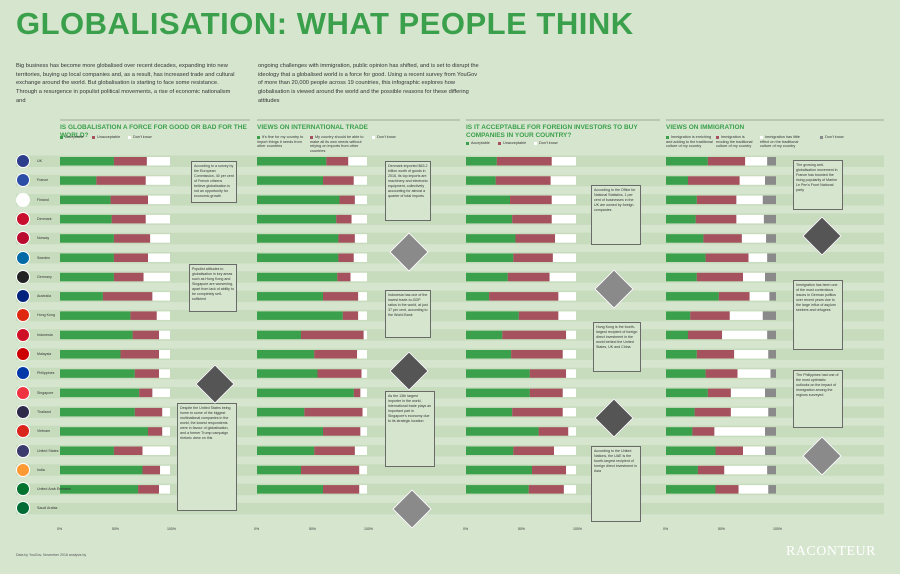  What do you see at coordinates (666, 529) in the screenshot?
I see `axis-tick-label: 0%` at bounding box center [666, 529].